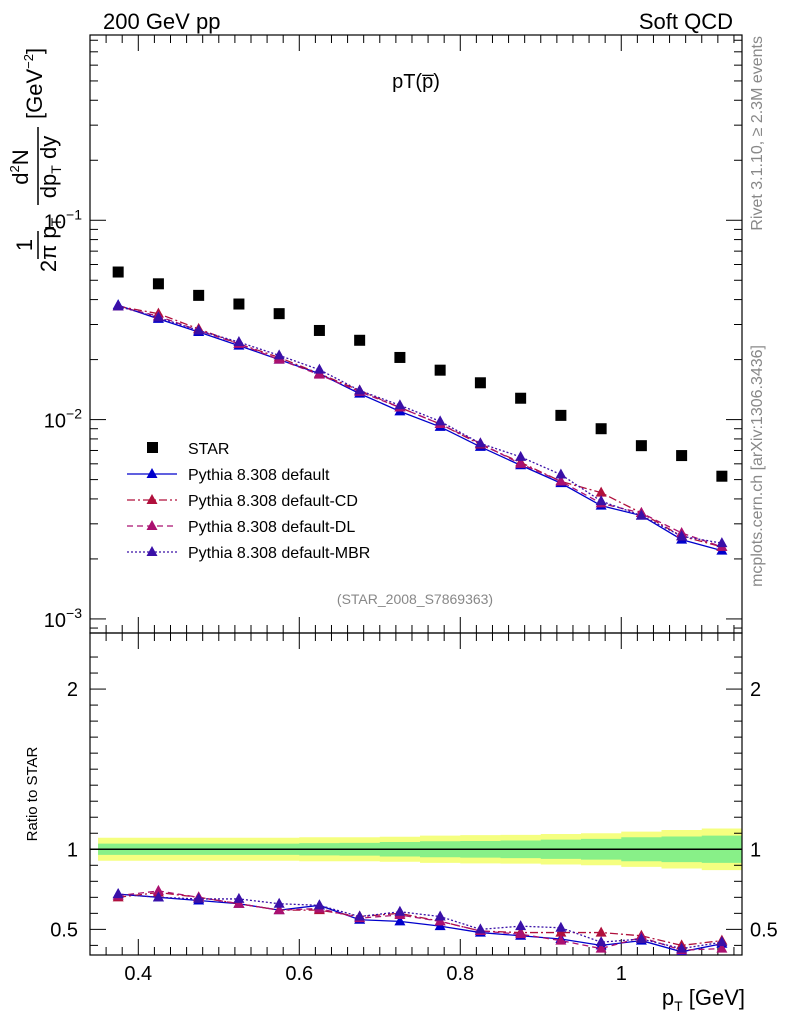 This screenshot has width=786, height=1024. What do you see at coordinates (50, 167) in the screenshot?
I see `svg-text: dpT dy` at bounding box center [50, 167].